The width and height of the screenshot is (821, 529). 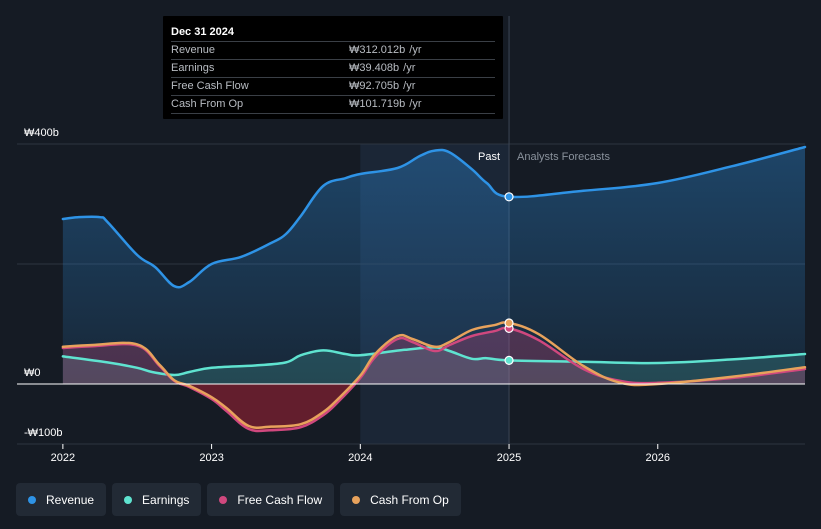 What do you see at coordinates (409, 499) in the screenshot?
I see `legend-label: Cash From Op` at bounding box center [409, 499].